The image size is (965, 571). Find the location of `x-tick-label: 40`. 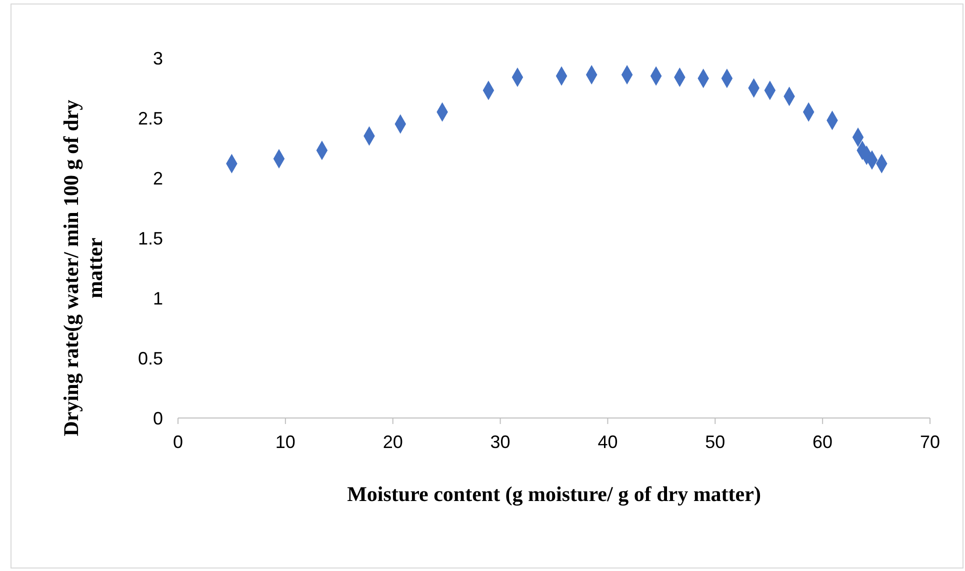

x-tick-label: 40 is located at coordinates (608, 442).